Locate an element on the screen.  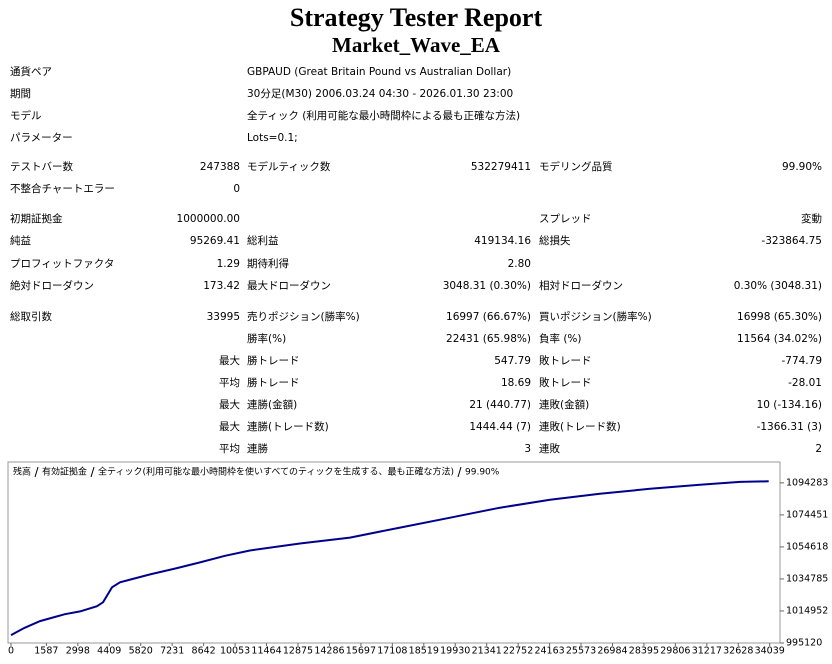
stat-label: 最大ドローダウン is located at coordinates (289, 285).